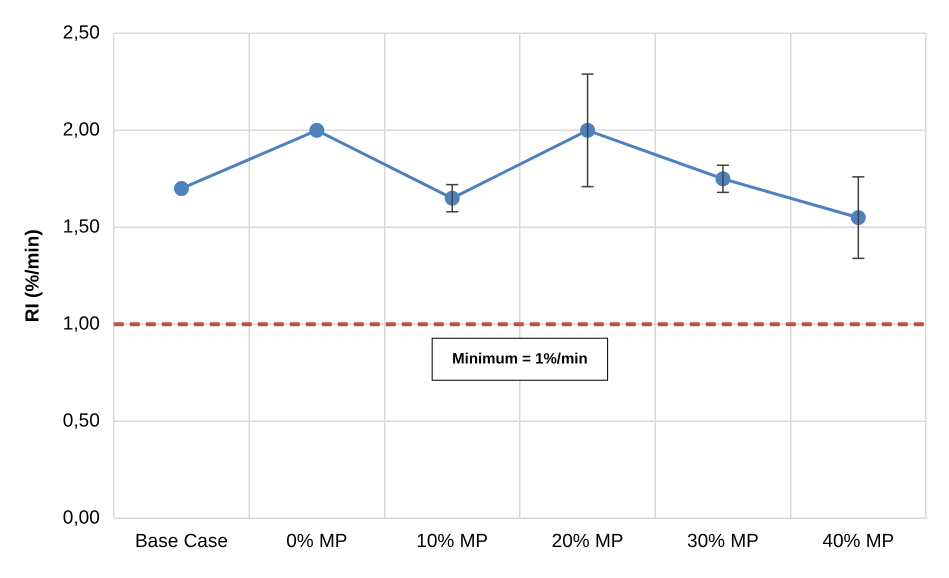  What do you see at coordinates (858, 541) in the screenshot?
I see `x-tick-label: 40% MP` at bounding box center [858, 541].